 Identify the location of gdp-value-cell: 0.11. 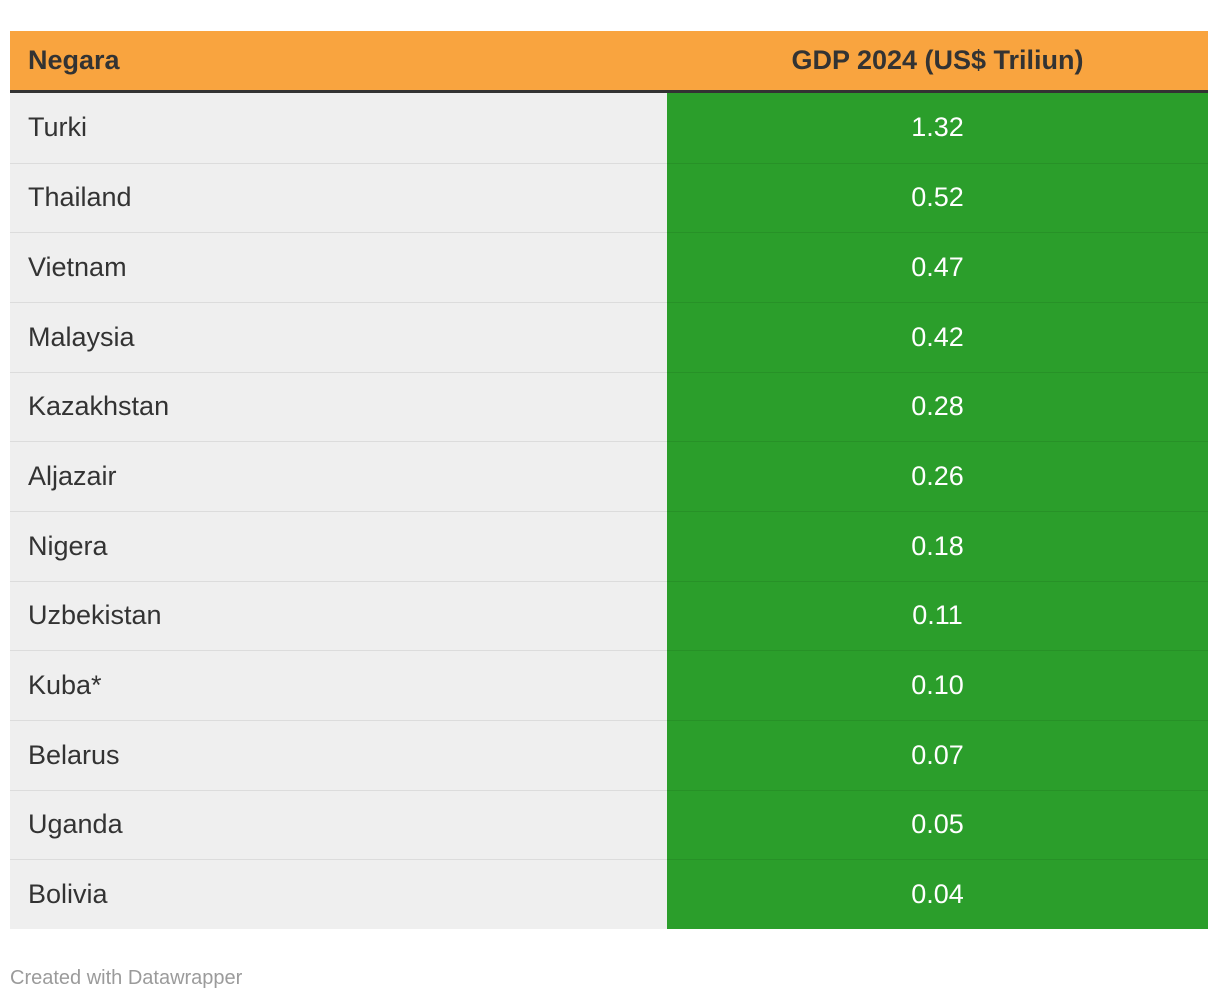
(937, 615).